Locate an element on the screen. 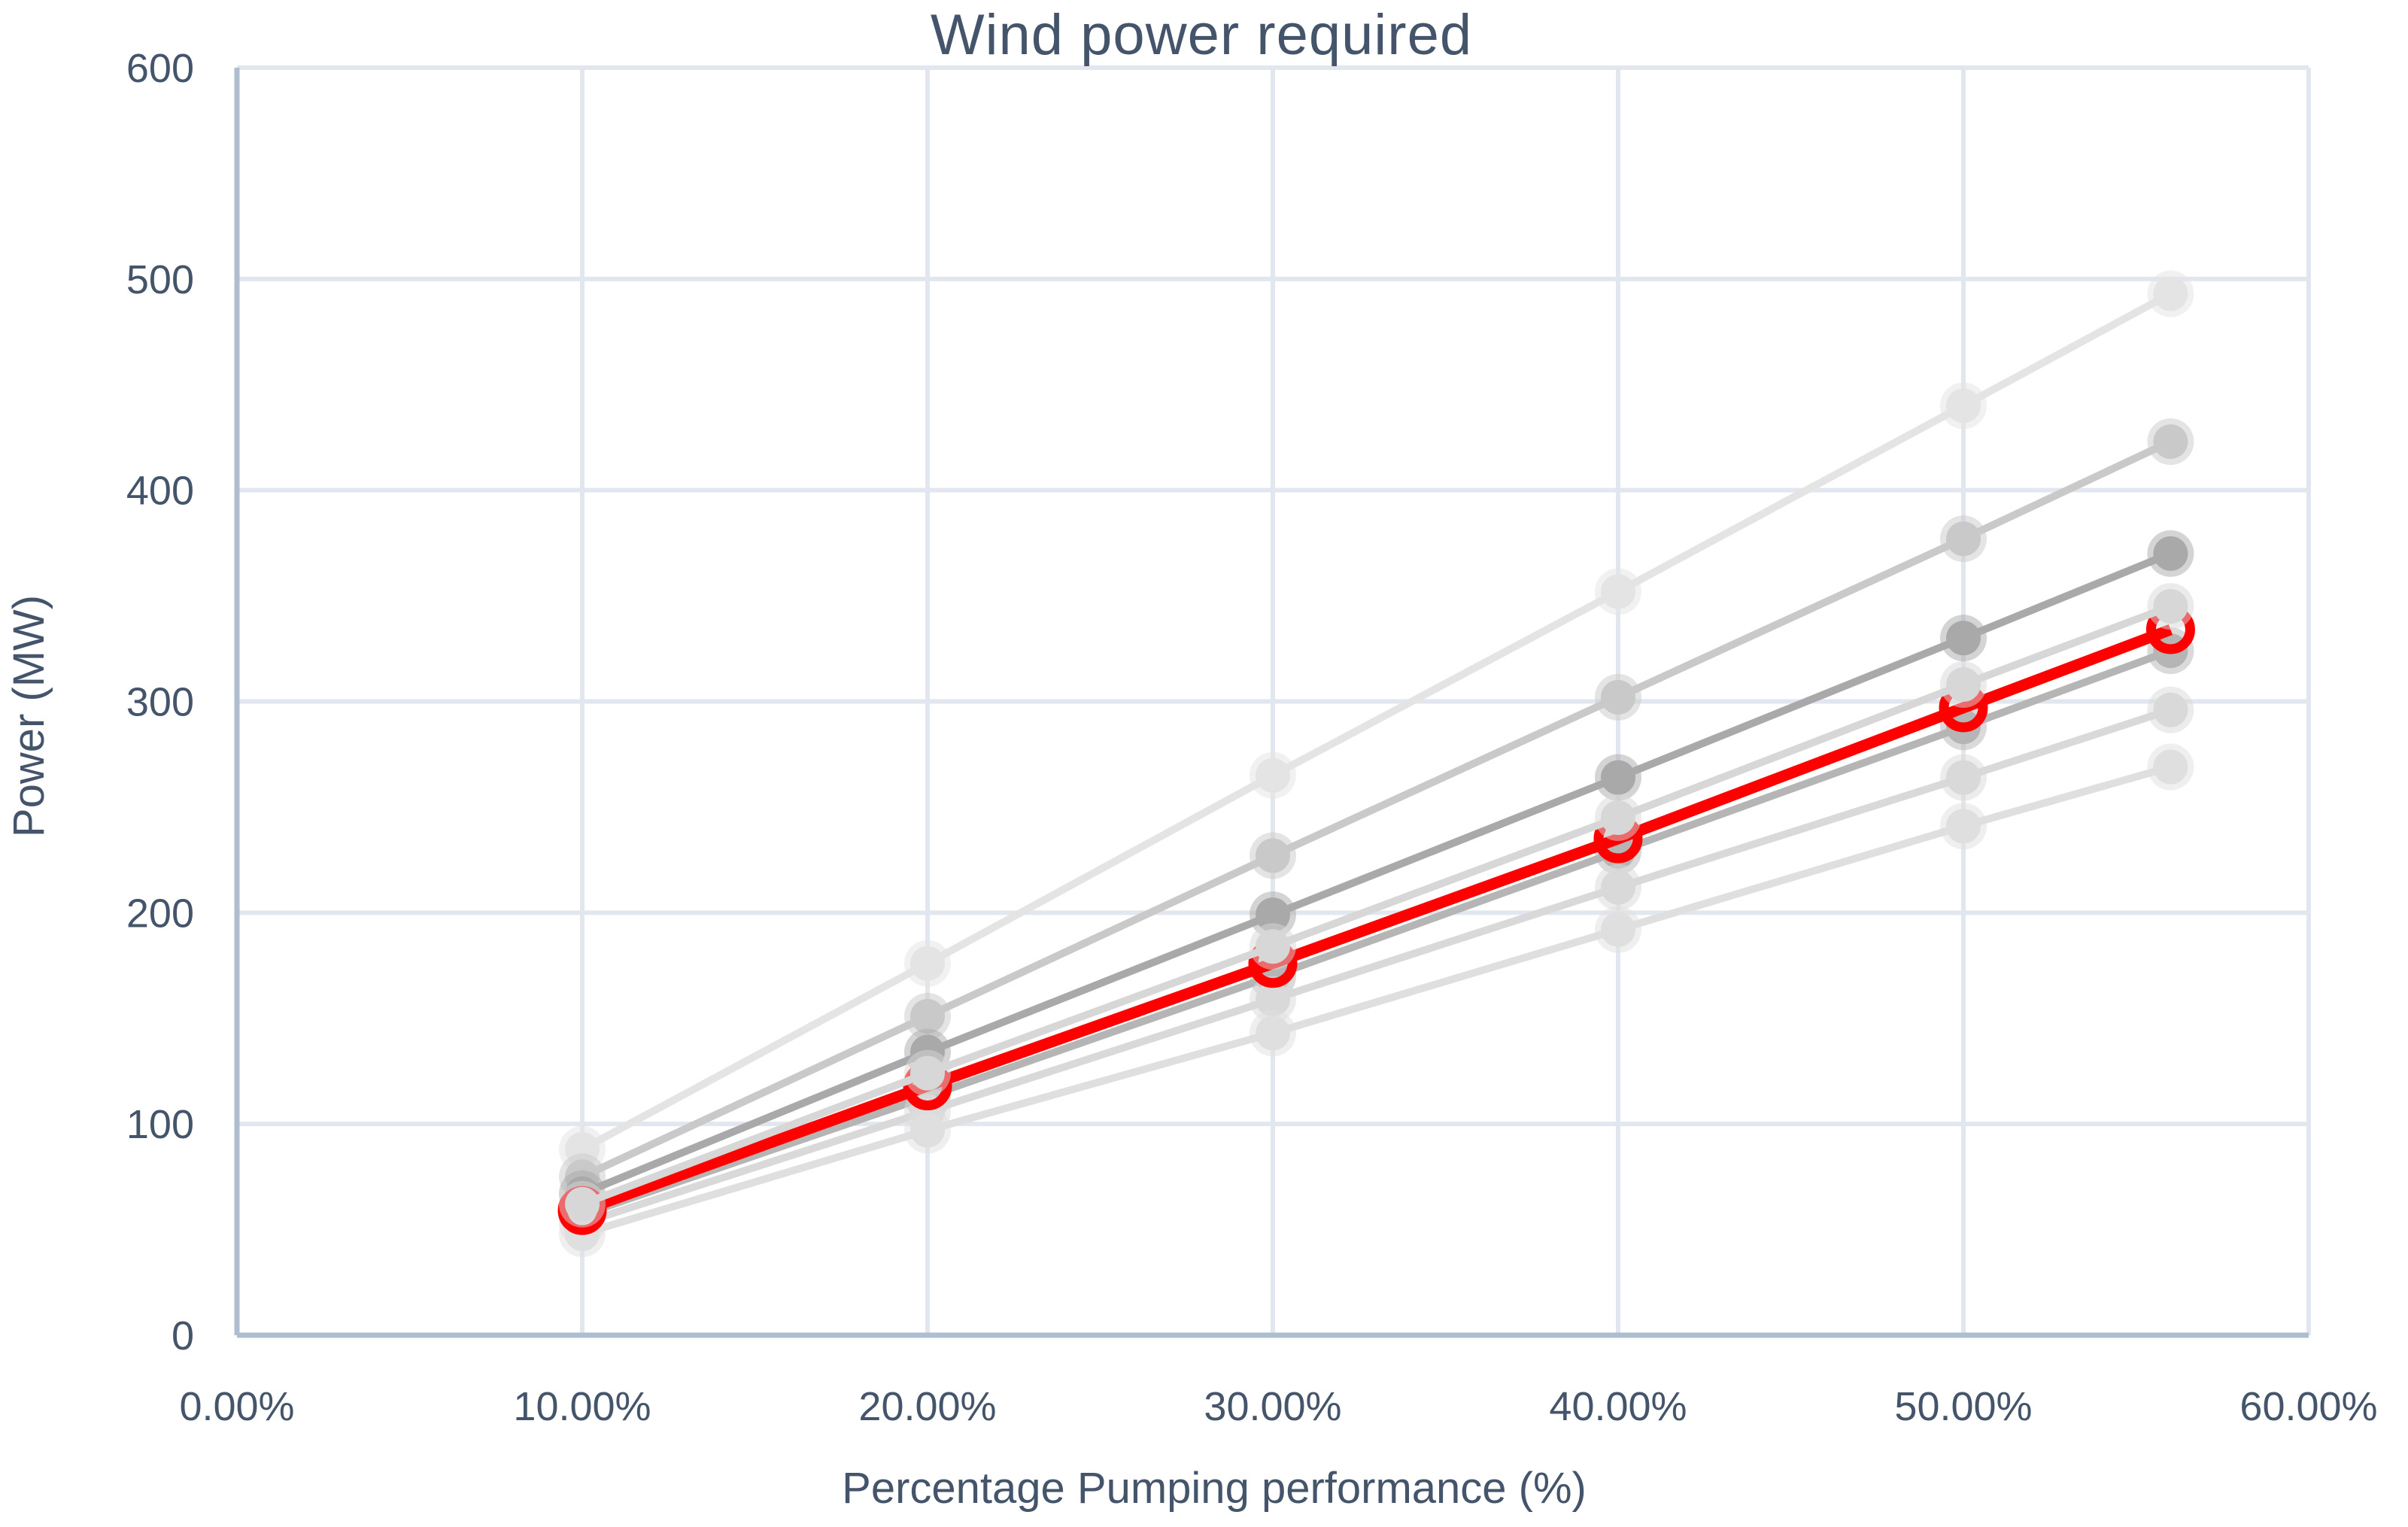 This screenshot has width=2408, height=1527. chart-title: Wind power required is located at coordinates (1201, 35).